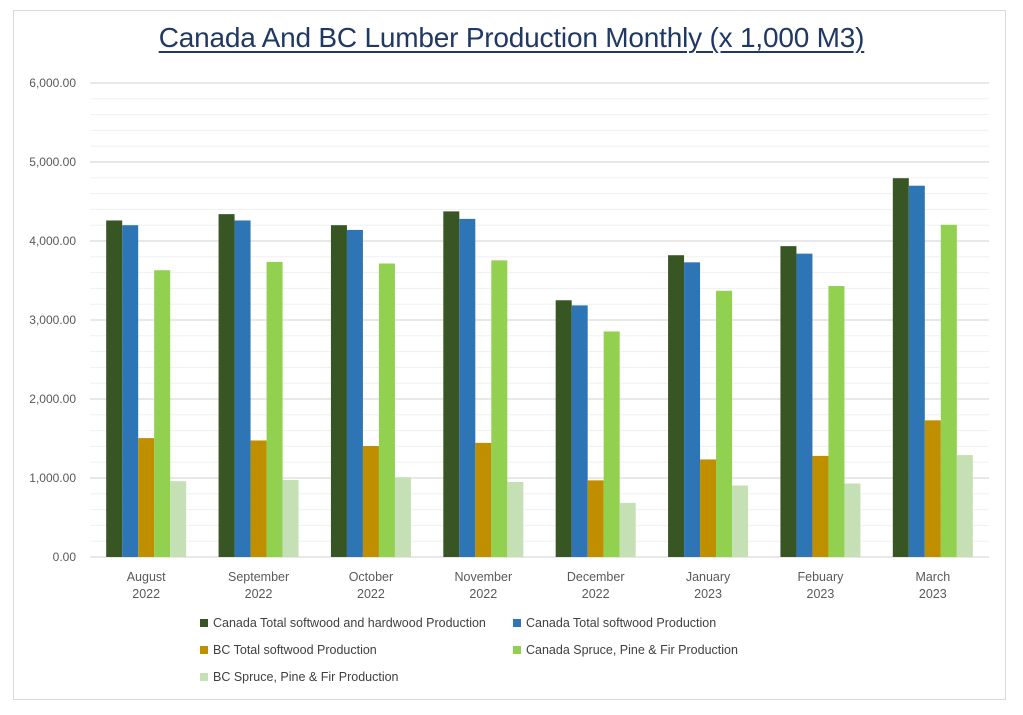  I want to click on y-tick-label: 4,000.00, so click(52, 241).